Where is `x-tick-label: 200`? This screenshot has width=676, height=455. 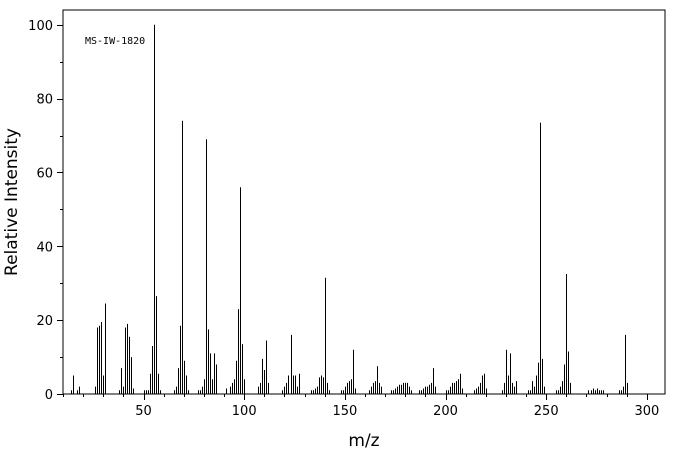 x-tick-label: 200 is located at coordinates (445, 411).